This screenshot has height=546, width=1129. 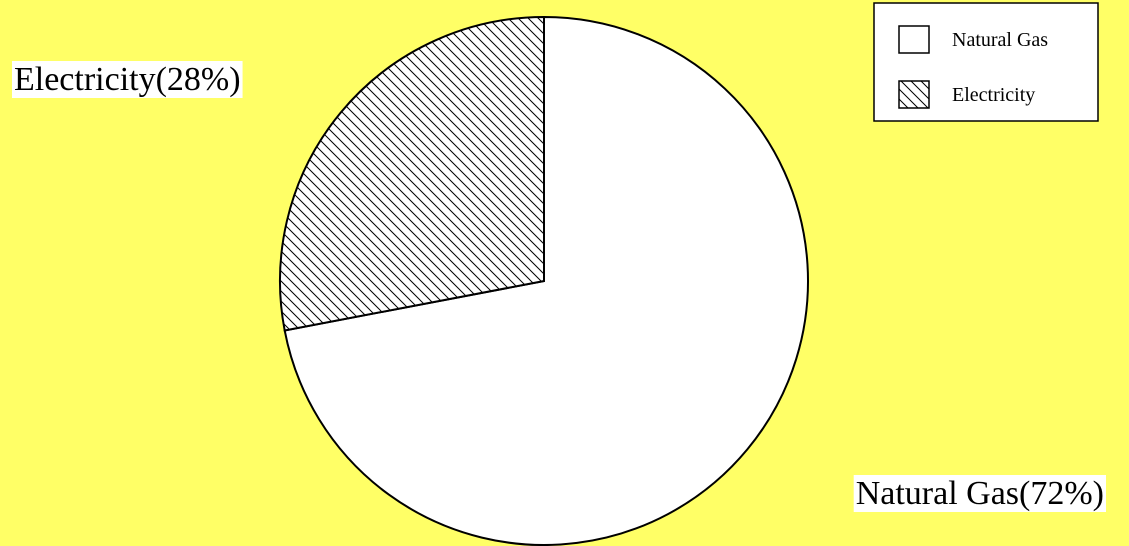 I want to click on slice-label-natural-gas: Natural Gas(72%), so click(x=979, y=493).